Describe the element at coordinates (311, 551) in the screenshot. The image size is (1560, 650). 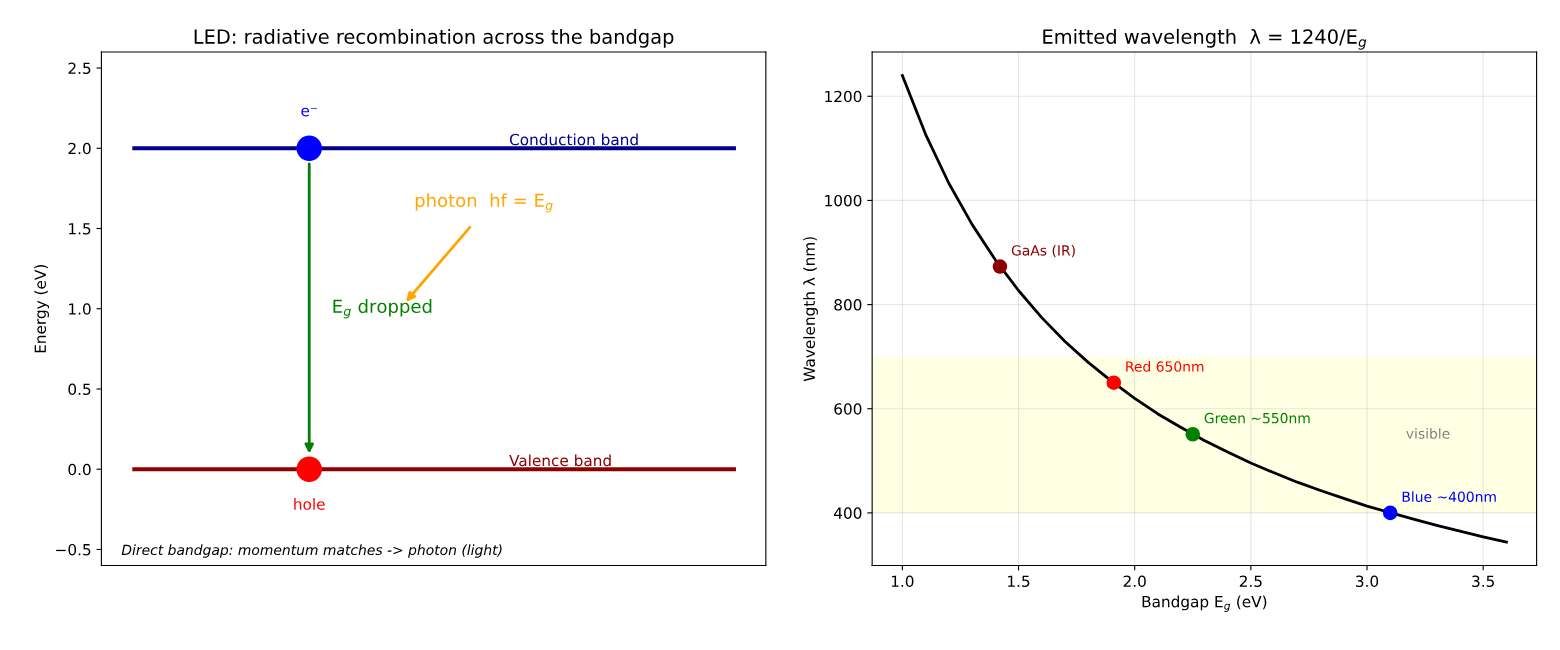
I see `annotation: Direct bandgap: momentum matches -> photon (light)` at that location.